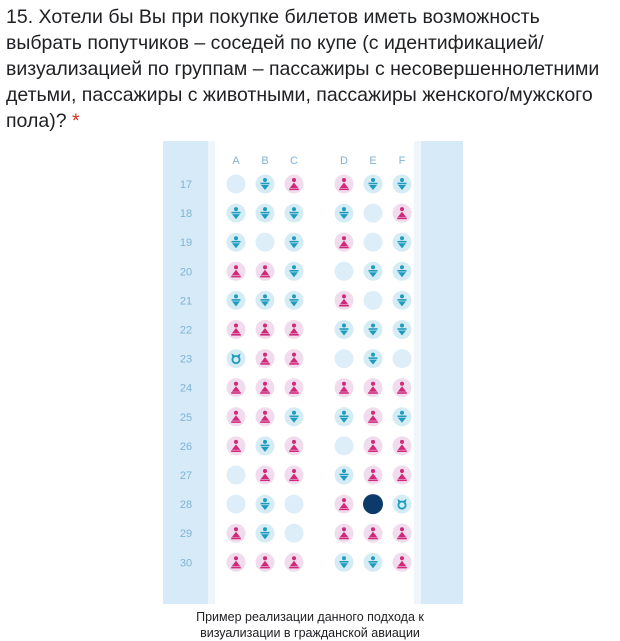  Describe the element at coordinates (373, 475) in the screenshot. I see `seat-27e-female-passenger` at that location.